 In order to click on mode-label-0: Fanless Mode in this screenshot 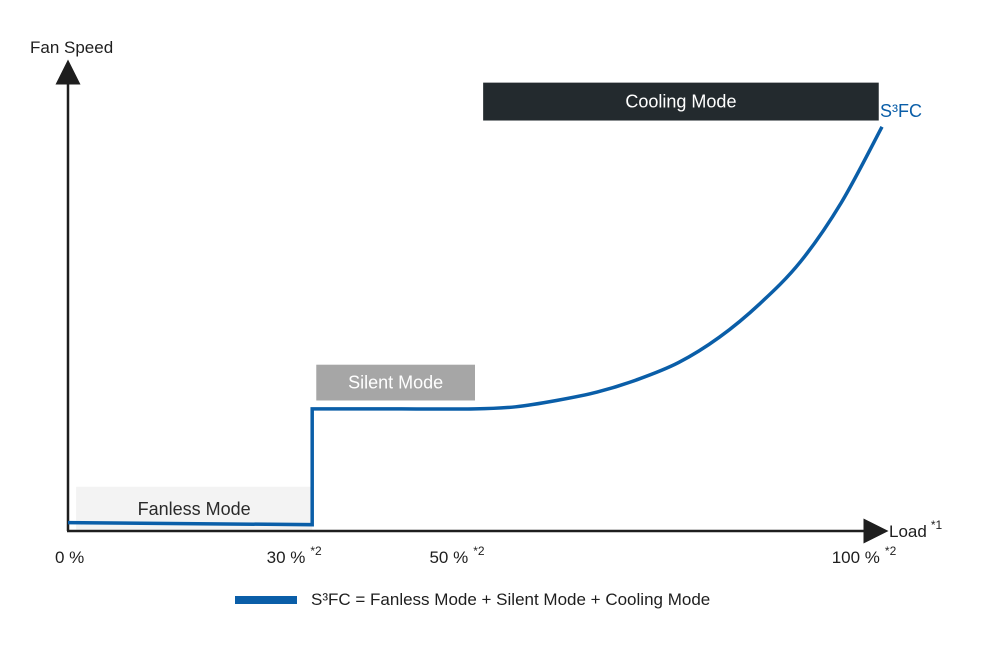, I will do `click(194, 509)`.